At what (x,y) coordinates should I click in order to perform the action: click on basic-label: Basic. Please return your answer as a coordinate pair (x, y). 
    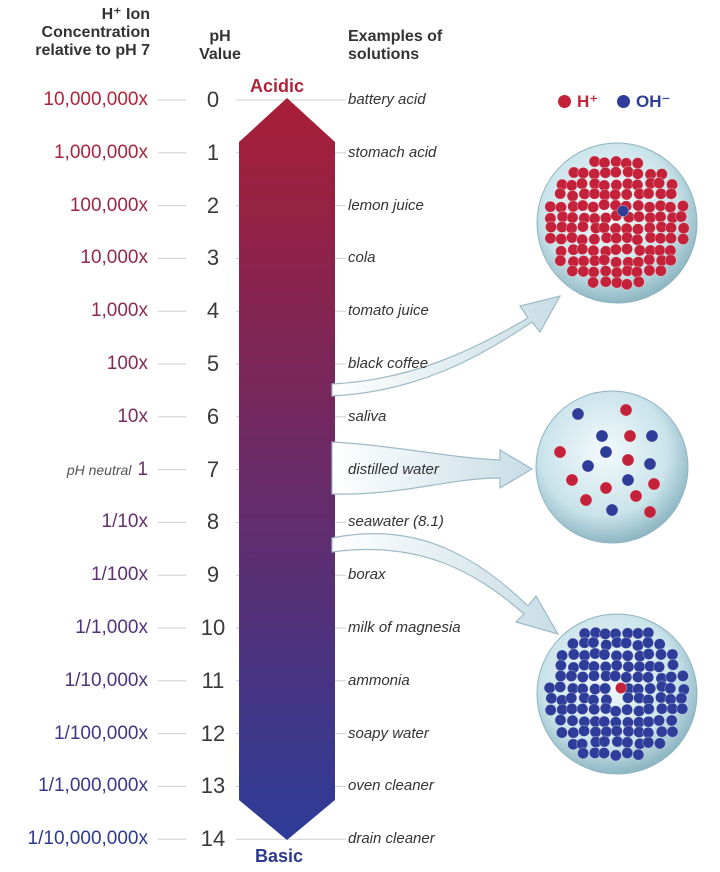
    Looking at the image, I should click on (279, 856).